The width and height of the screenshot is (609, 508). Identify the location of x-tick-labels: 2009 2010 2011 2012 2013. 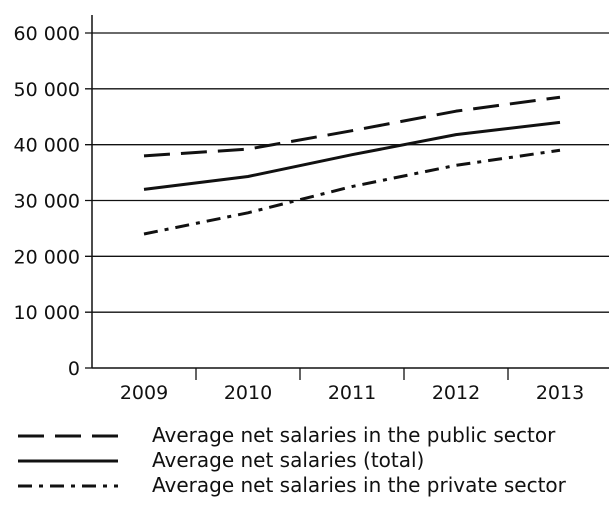
(352, 386).